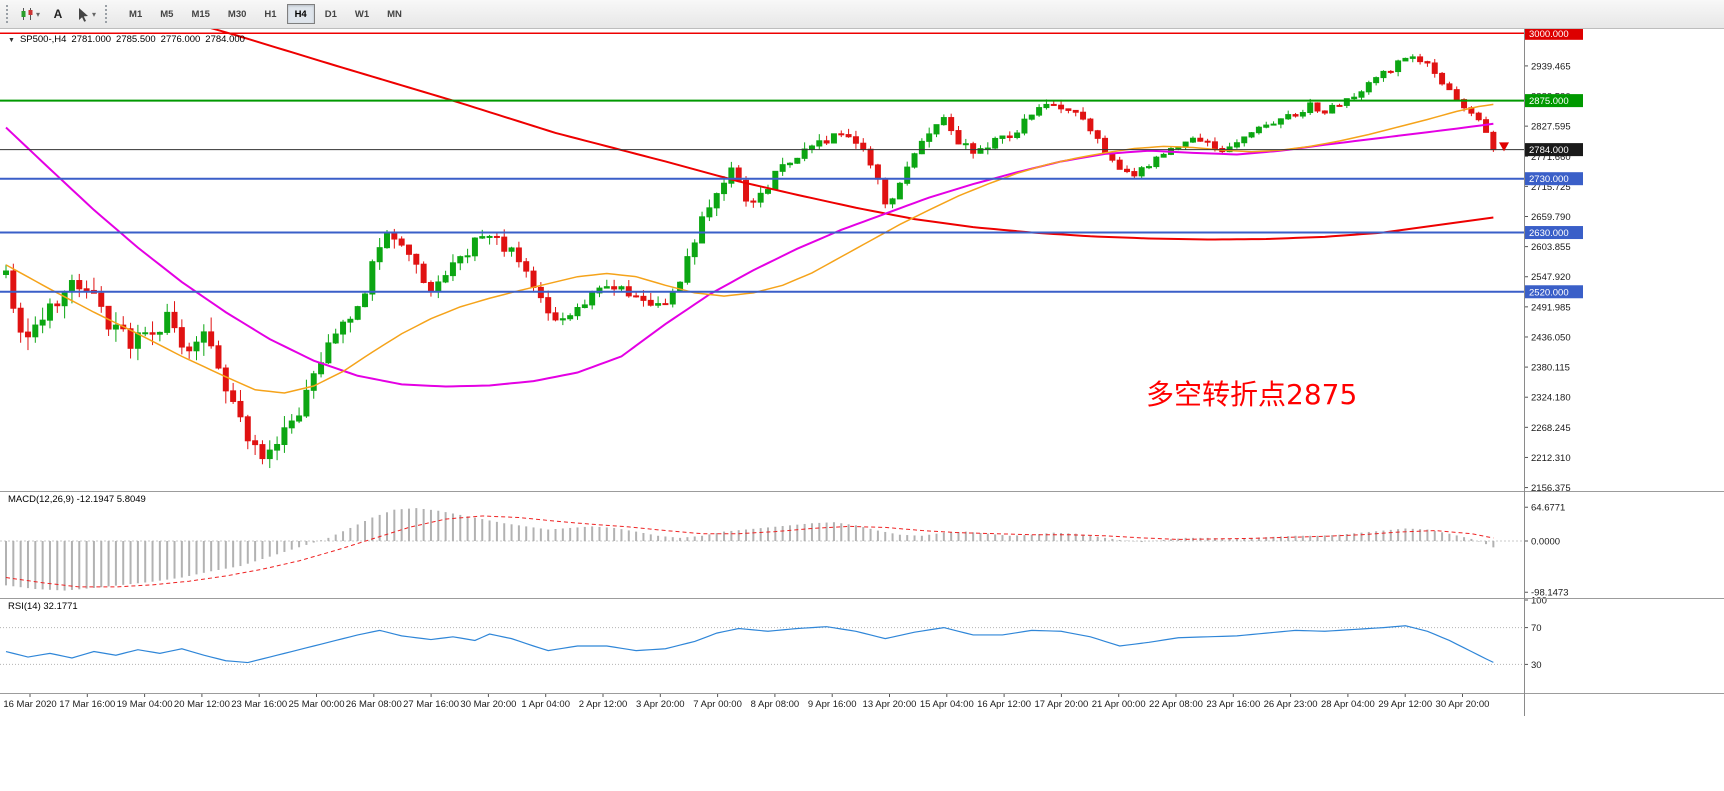 The image size is (1724, 791). What do you see at coordinates (394, 14) in the screenshot?
I see `timeframe-button-mn: MN` at bounding box center [394, 14].